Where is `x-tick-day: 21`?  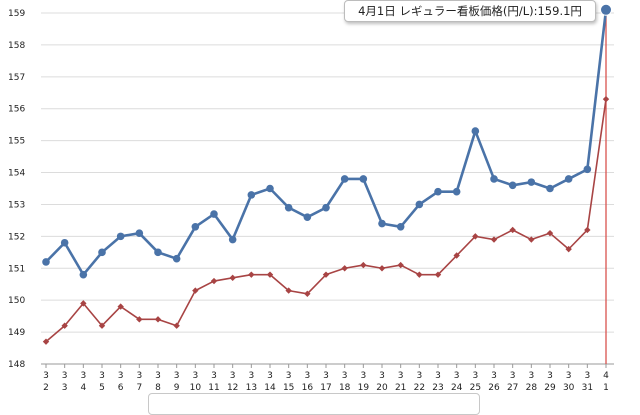 x-tick-day: 21 is located at coordinates (400, 388).